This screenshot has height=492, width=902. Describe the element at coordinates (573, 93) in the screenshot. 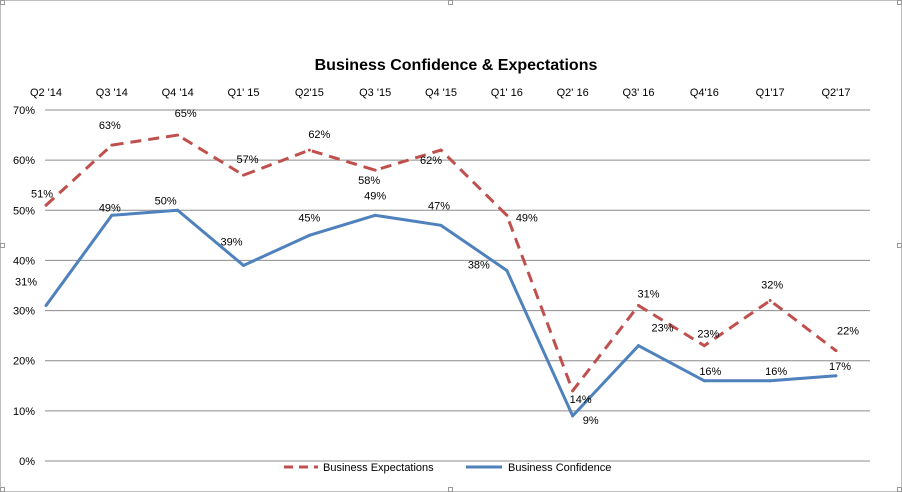

I see `x-tick-label: Q2' 16` at that location.